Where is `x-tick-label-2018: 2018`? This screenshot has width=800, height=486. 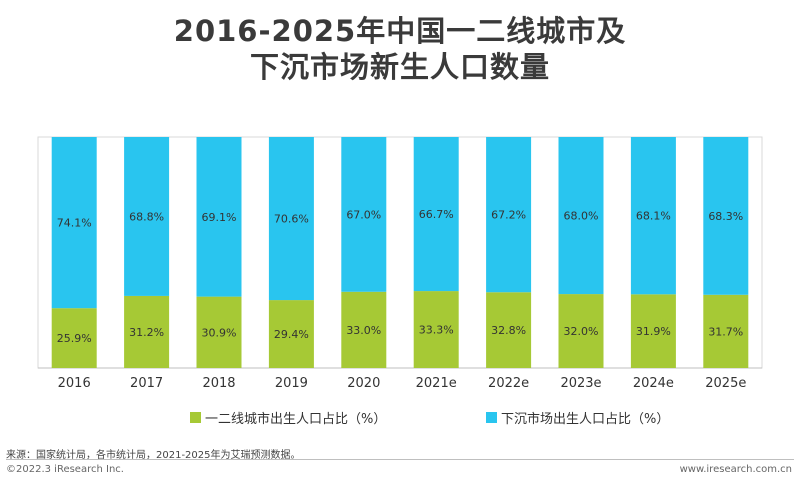 x-tick-label-2018: 2018 is located at coordinates (218, 383).